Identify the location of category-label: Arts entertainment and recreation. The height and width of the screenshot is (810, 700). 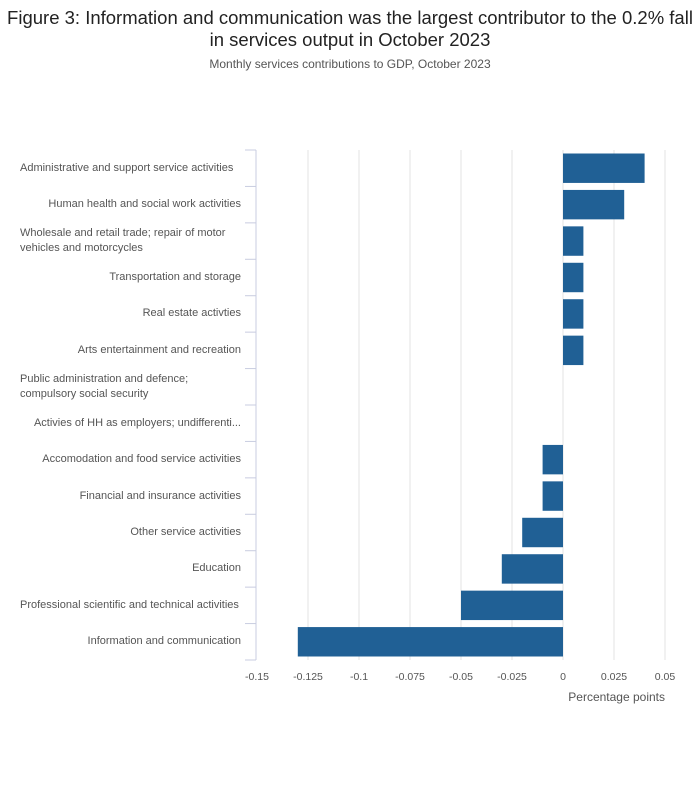
(130, 350).